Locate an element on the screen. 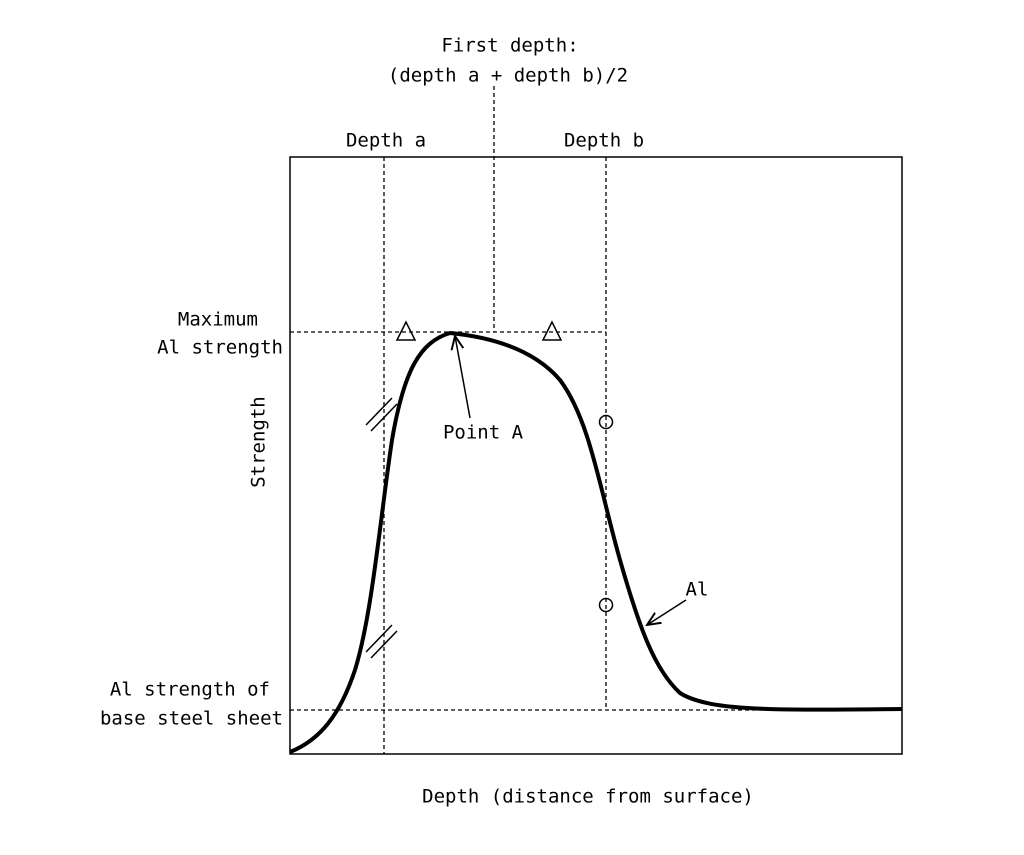 The height and width of the screenshot is (855, 1024). depth-a-label: Depth a is located at coordinates (386, 141).